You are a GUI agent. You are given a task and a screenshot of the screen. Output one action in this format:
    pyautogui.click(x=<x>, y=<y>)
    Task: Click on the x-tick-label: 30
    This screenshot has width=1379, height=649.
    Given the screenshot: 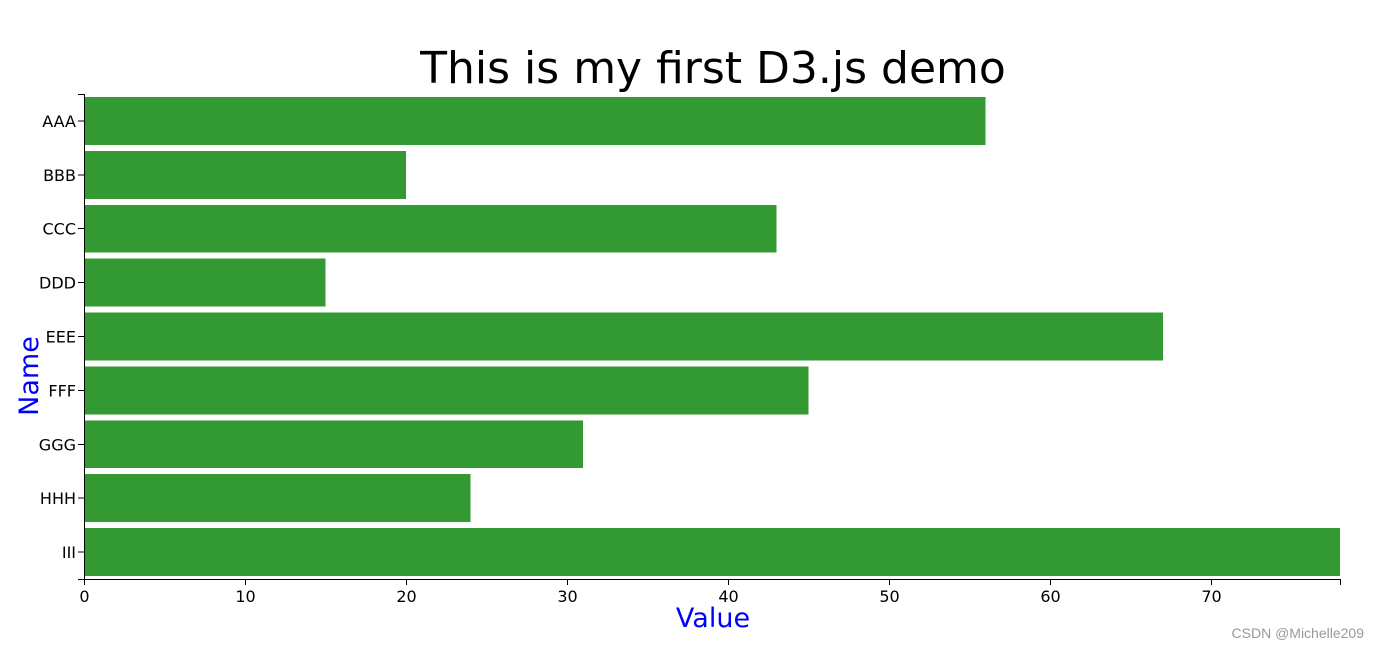 What is the action you would take?
    pyautogui.click(x=567, y=596)
    